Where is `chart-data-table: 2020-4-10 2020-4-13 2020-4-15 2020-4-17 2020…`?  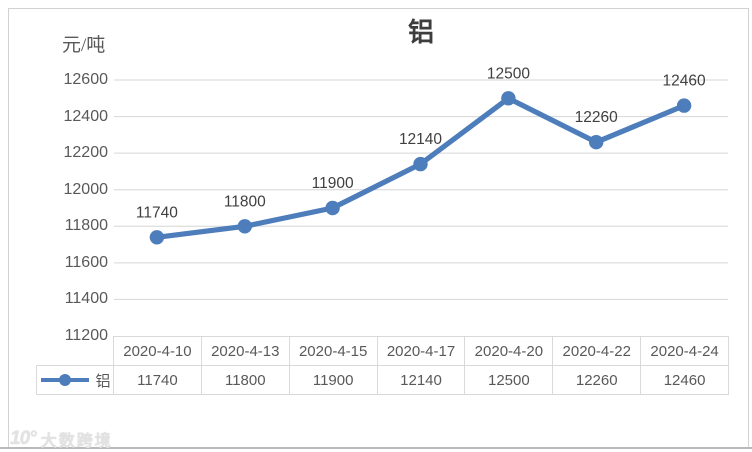 chart-data-table: 2020-4-10 2020-4-13 2020-4-15 2020-4-17 2020… is located at coordinates (383, 365).